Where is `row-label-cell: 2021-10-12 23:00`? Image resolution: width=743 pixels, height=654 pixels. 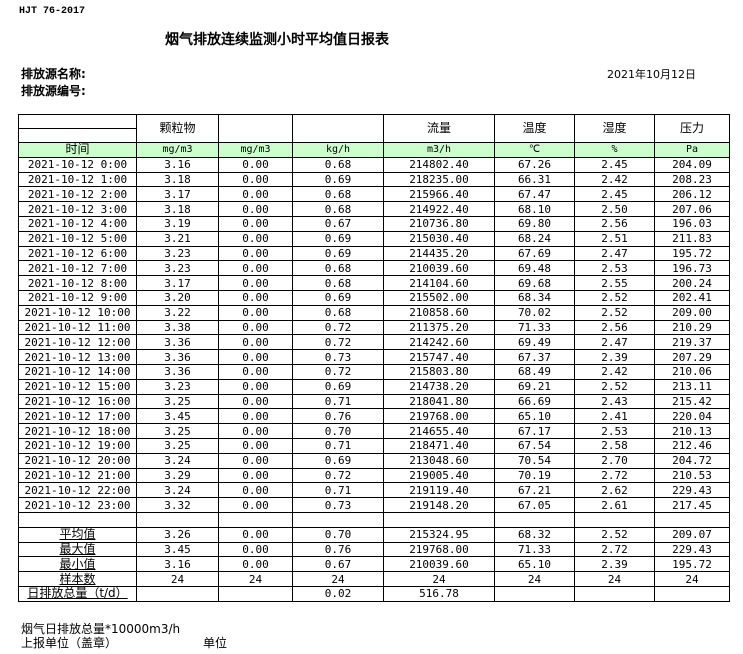
row-label-cell: 2021-10-12 23:00 is located at coordinates (77, 505).